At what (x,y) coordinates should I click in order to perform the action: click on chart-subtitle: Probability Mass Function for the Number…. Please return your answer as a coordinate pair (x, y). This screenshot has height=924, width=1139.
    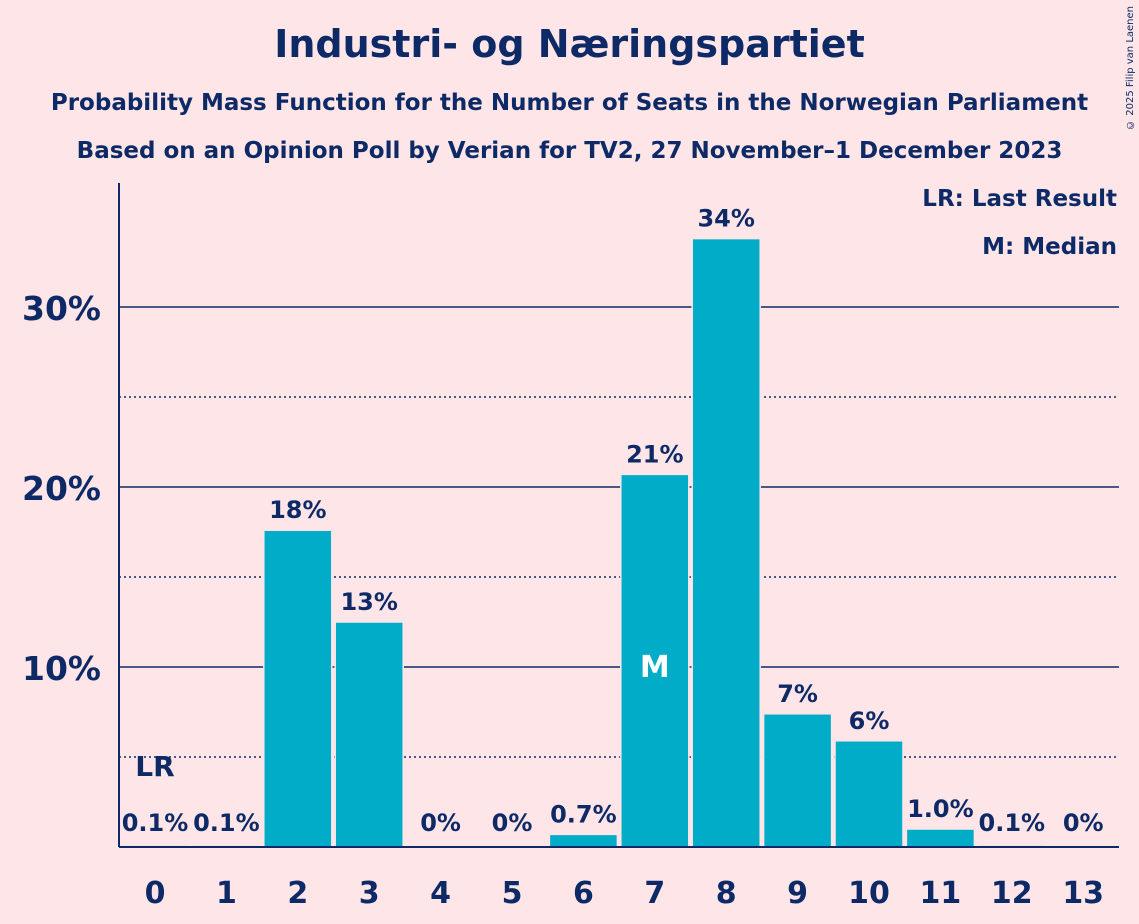
    Looking at the image, I should click on (569, 103).